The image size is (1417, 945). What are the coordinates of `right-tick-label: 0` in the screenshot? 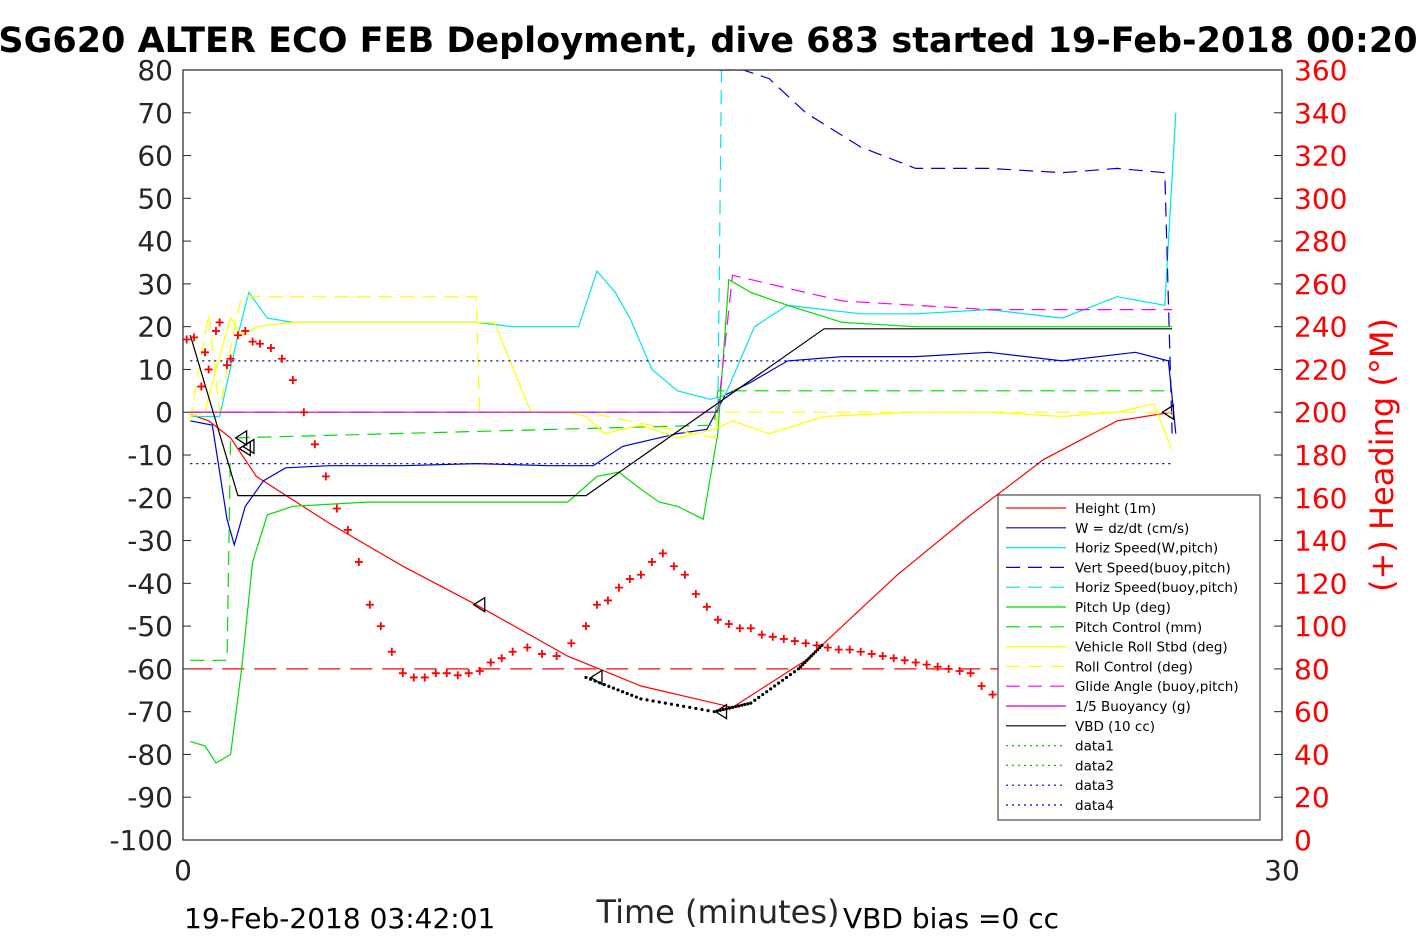 It's located at (1303, 840).